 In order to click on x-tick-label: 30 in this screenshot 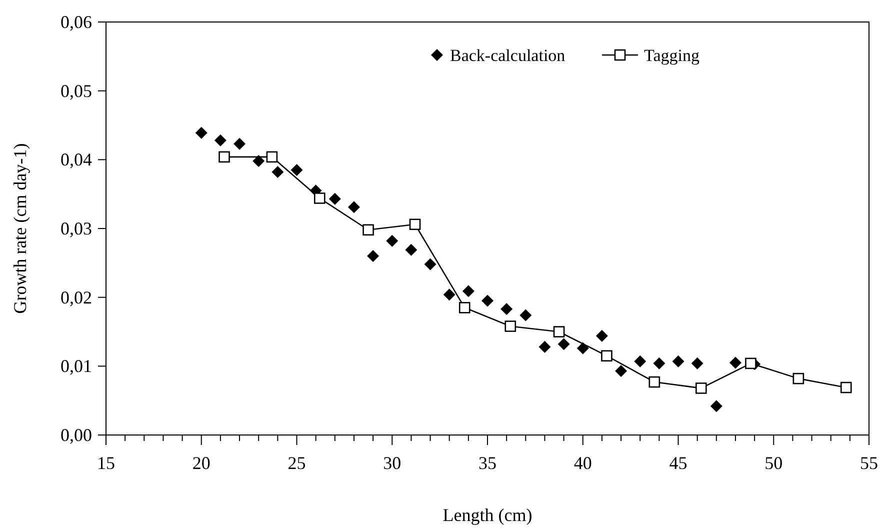, I will do `click(392, 463)`.